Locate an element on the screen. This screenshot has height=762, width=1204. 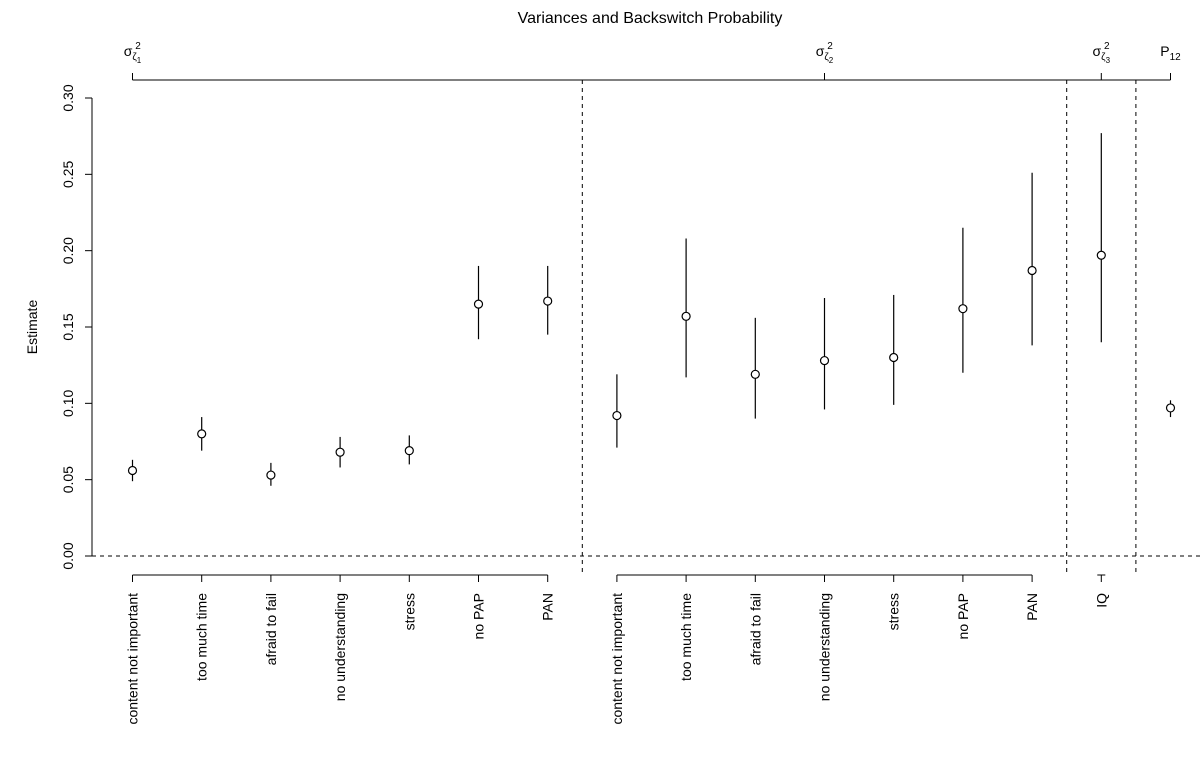
group-label: σζ32 is located at coordinates (1102, 53).